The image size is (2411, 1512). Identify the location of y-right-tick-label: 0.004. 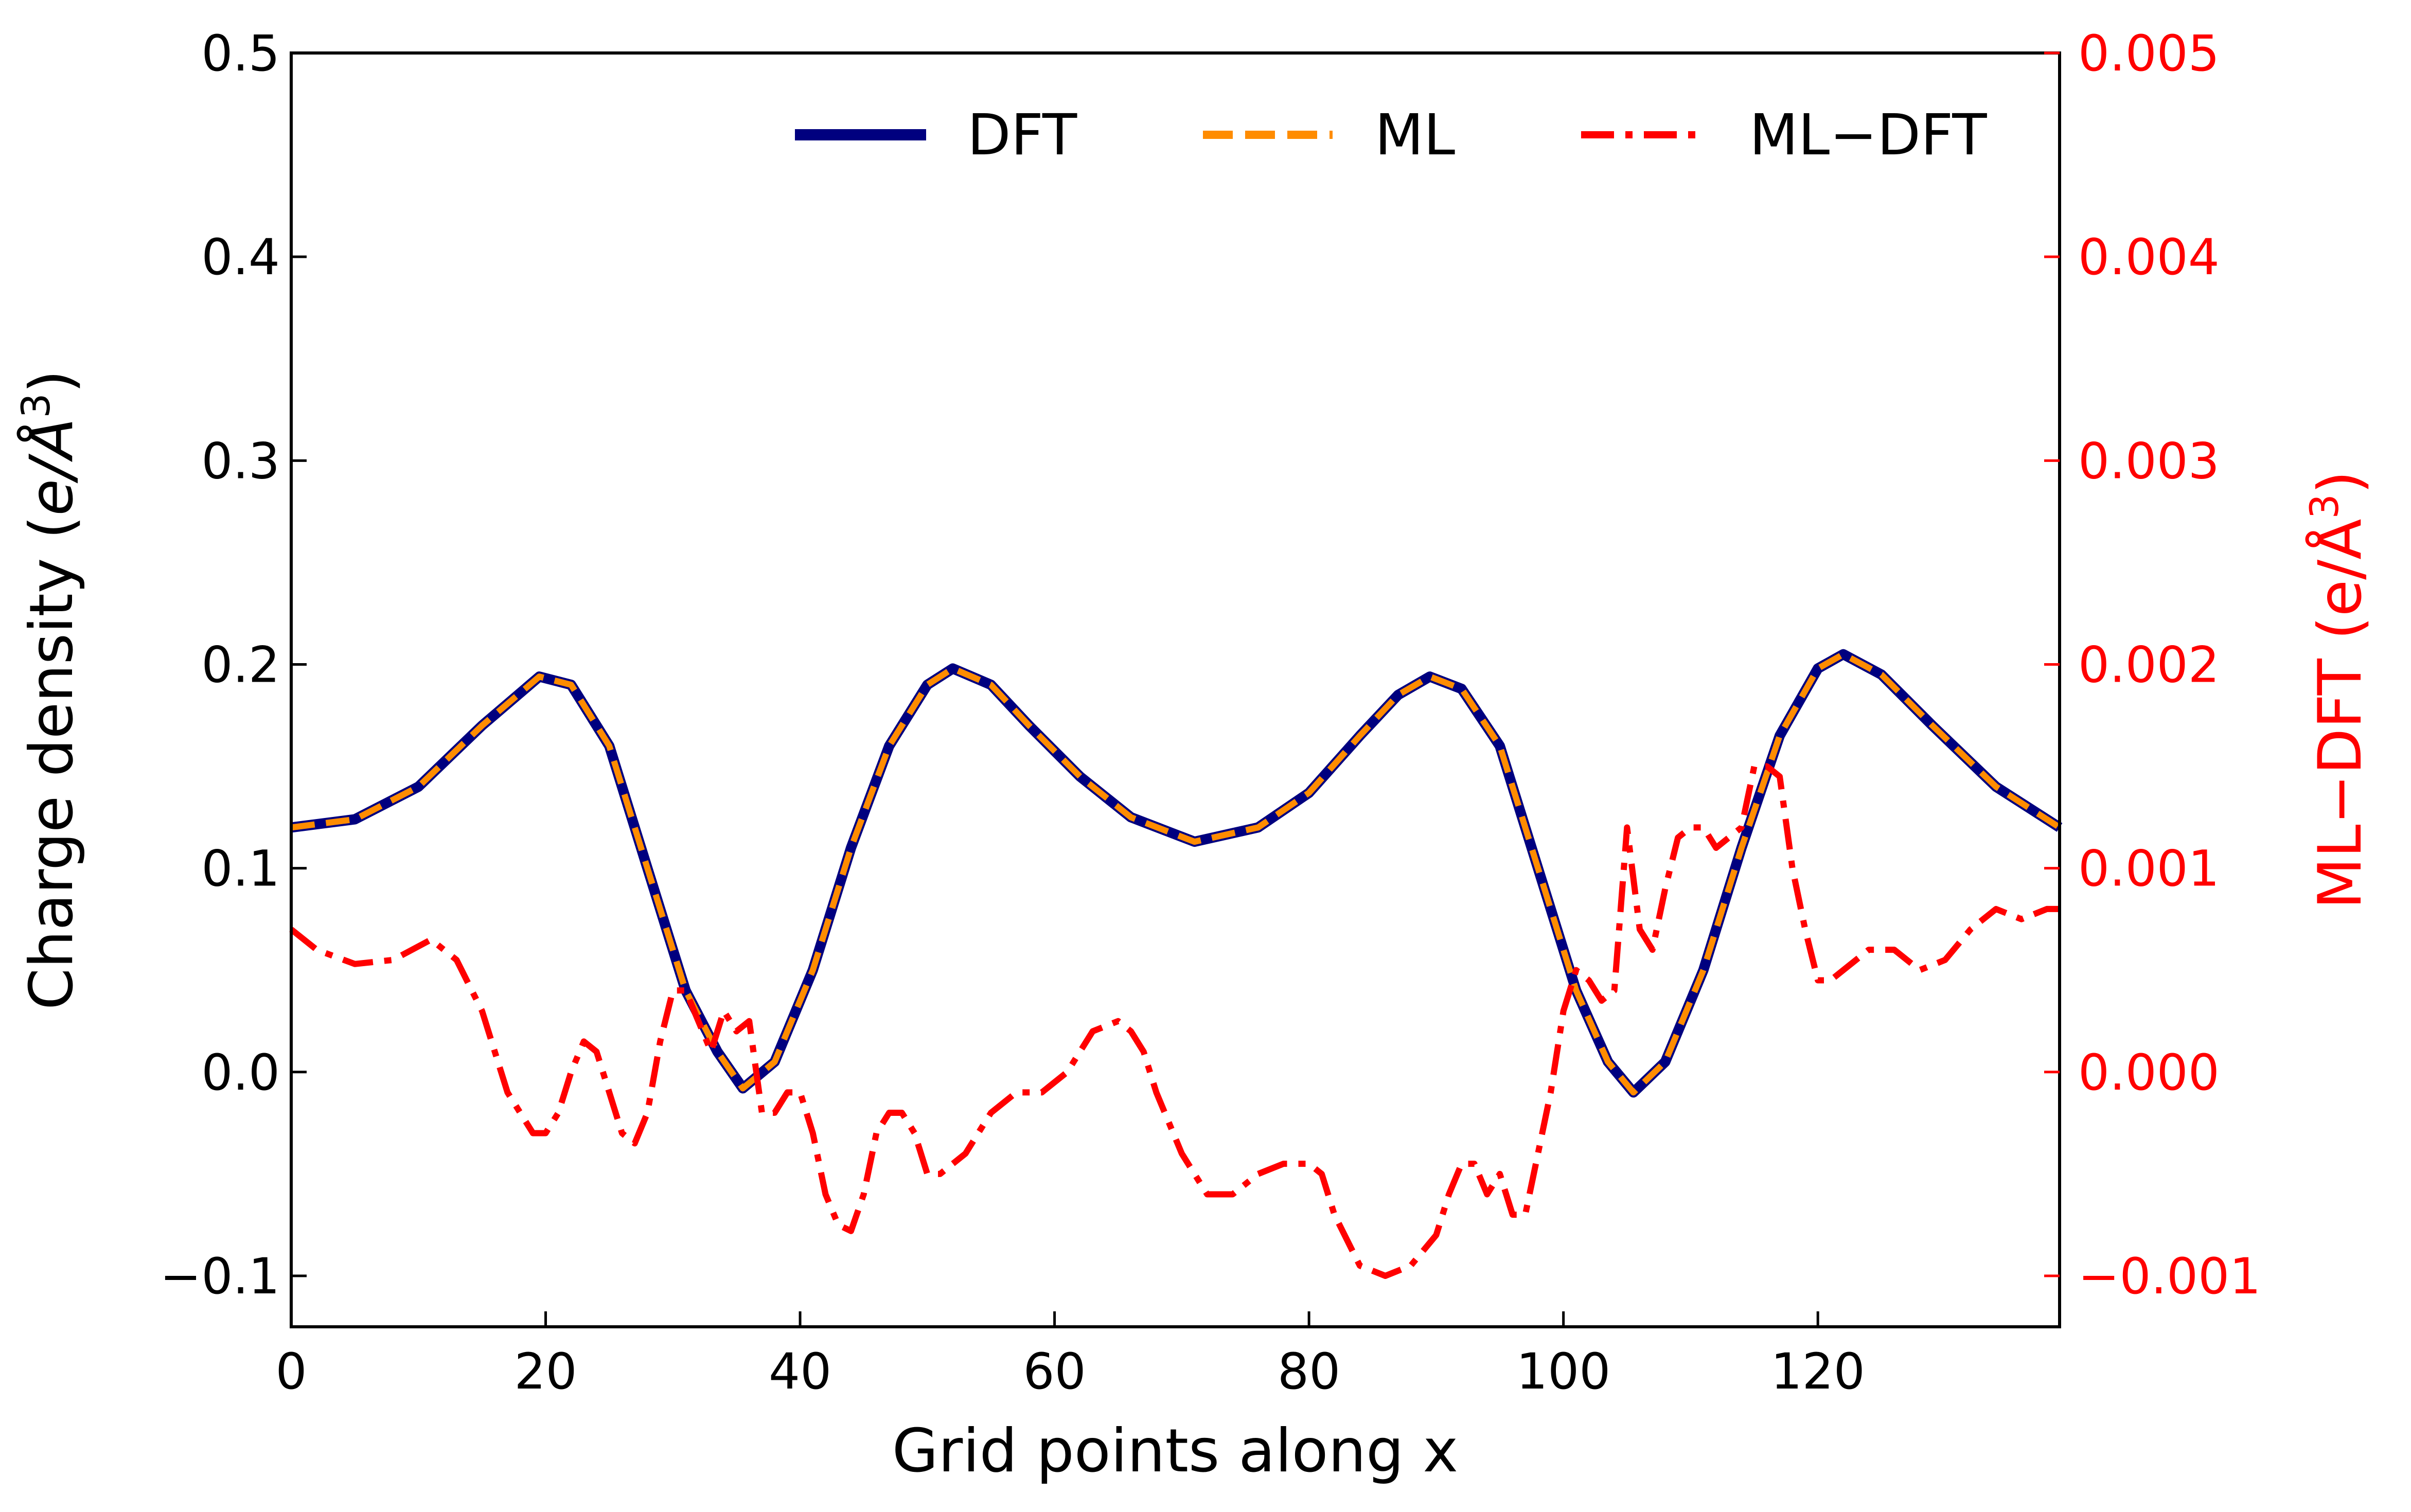
(2149, 257).